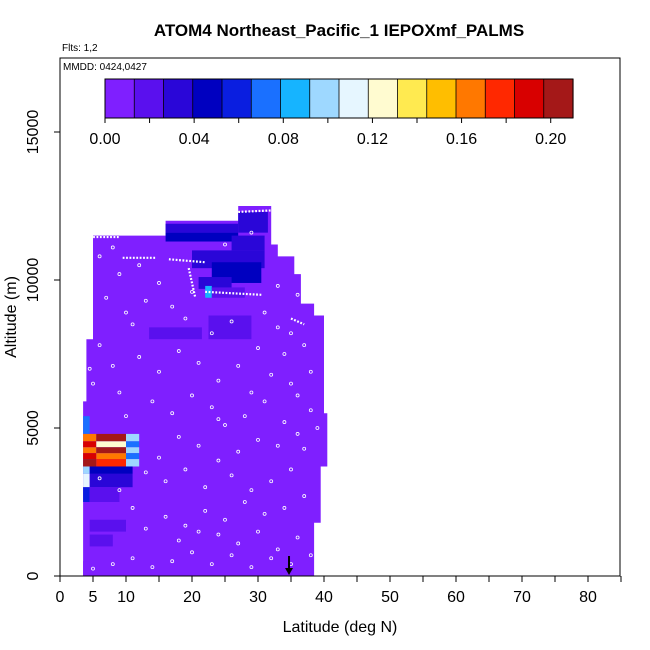 Image resolution: width=650 pixels, height=650 pixels. Describe the element at coordinates (194, 139) in the screenshot. I see `colorbar-tick-label: 0.04` at that location.